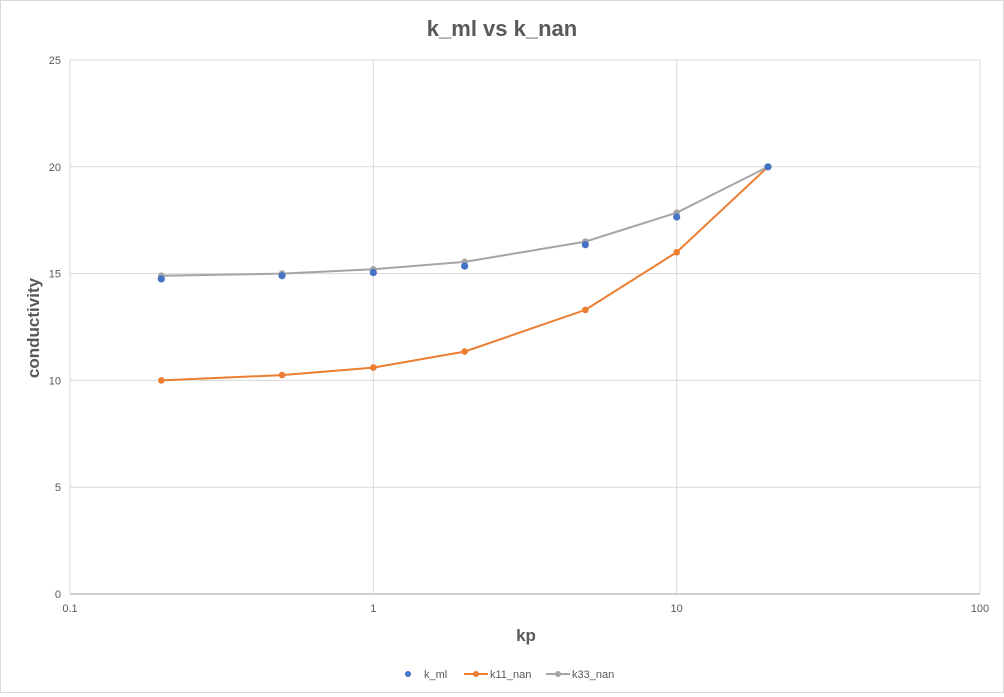  I want to click on x-tick-label: 1, so click(373, 609).